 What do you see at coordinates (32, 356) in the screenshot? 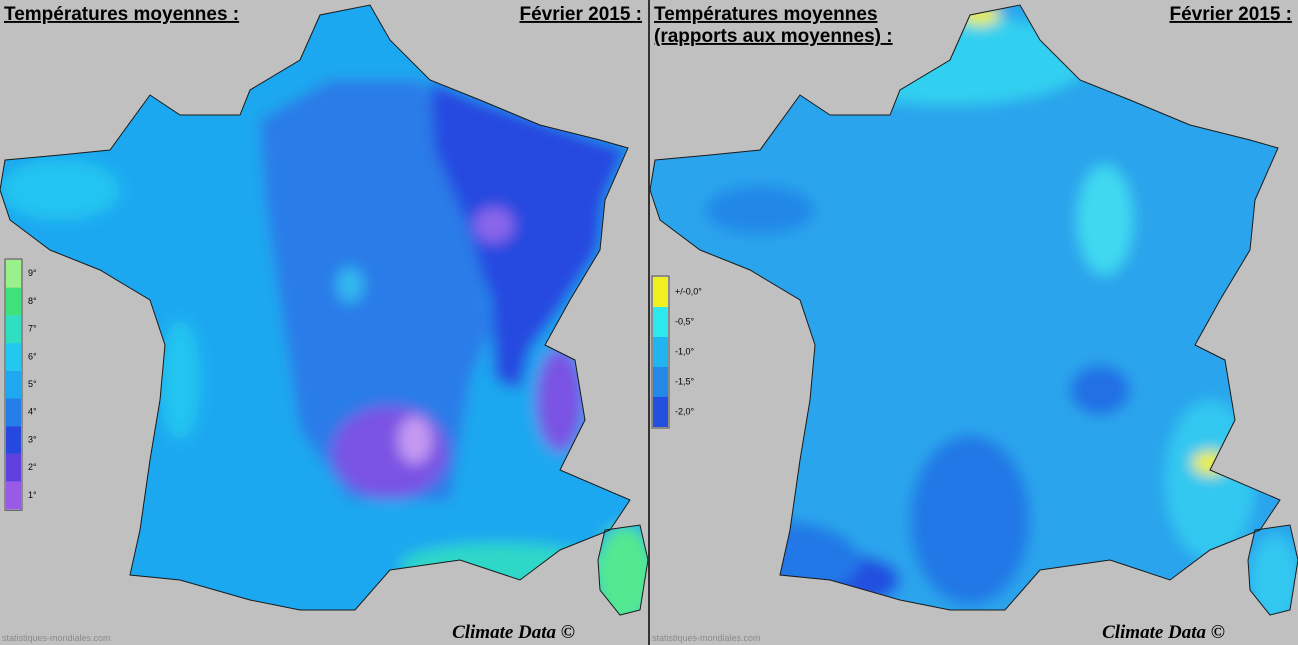
I see `legend-label: 6°` at bounding box center [32, 356].